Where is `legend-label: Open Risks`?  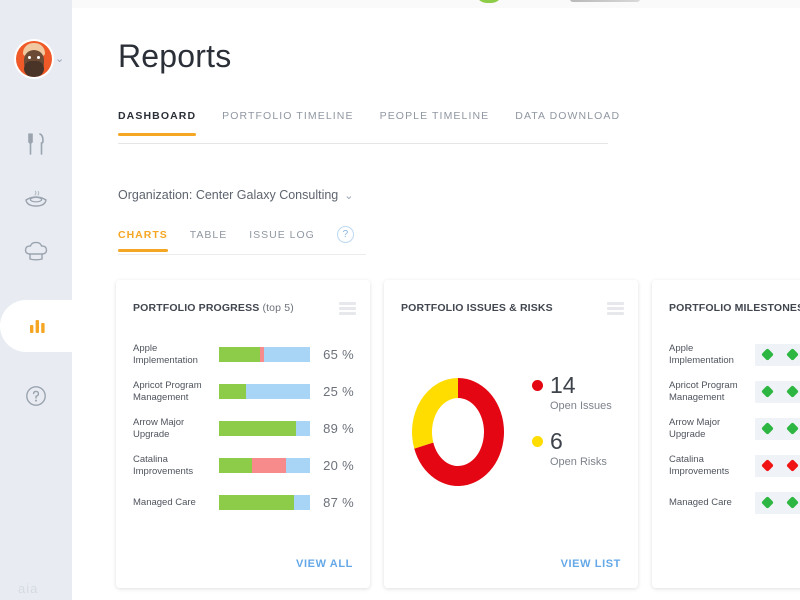
legend-label: Open Risks is located at coordinates (578, 462).